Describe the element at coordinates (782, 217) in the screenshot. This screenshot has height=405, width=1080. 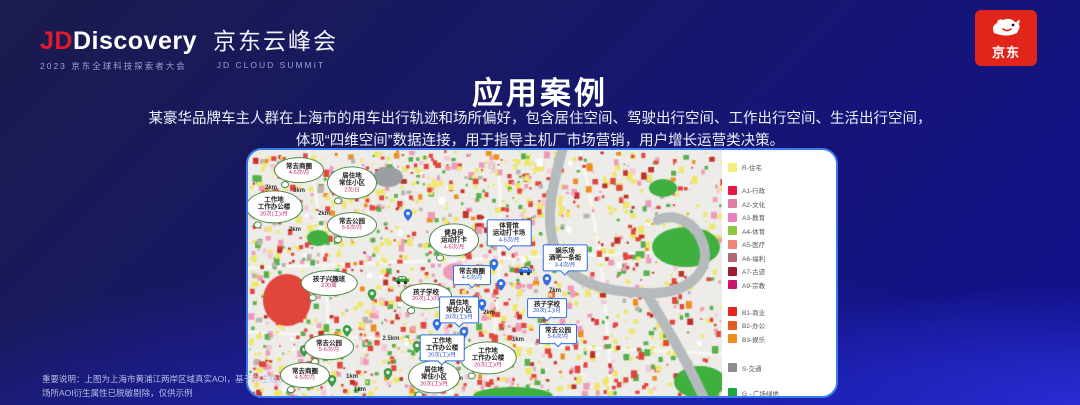
I see `legend-item: A3-教育` at that location.